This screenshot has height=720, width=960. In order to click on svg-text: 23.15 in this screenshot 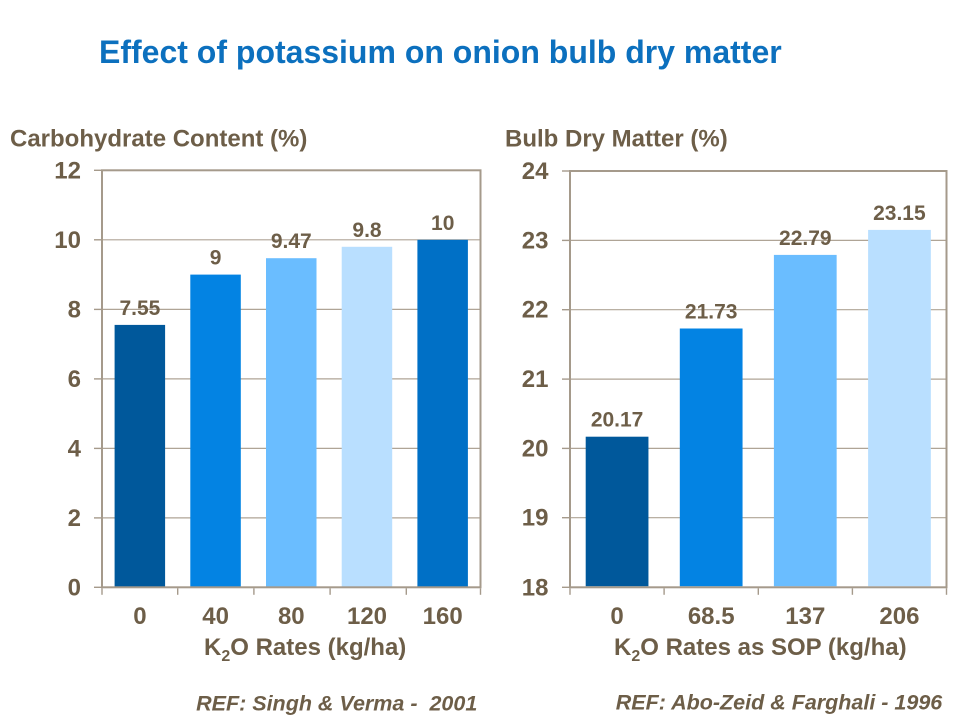, I will do `click(899, 213)`.